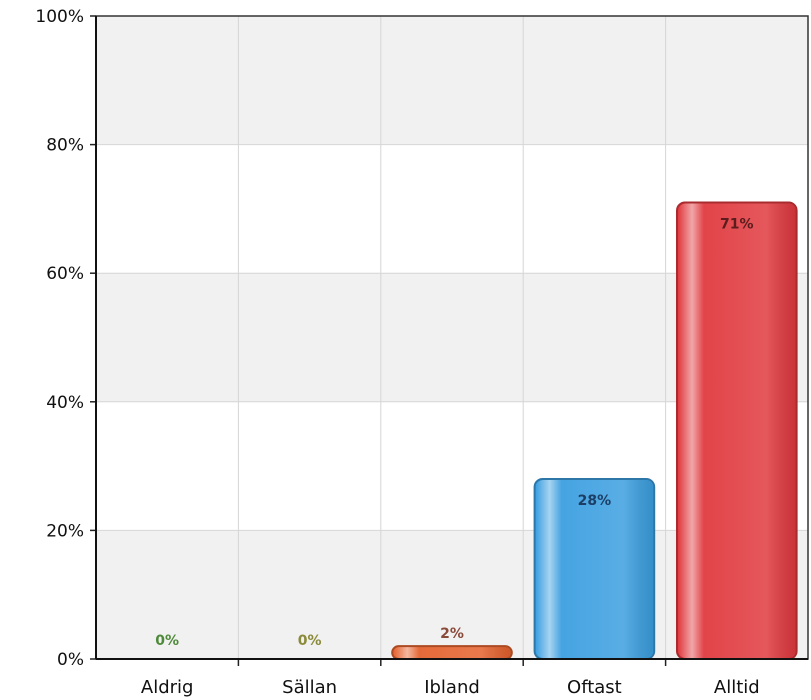 Image resolution: width=811 pixels, height=700 pixels. I want to click on y-tick-label: 80%, so click(65, 146).